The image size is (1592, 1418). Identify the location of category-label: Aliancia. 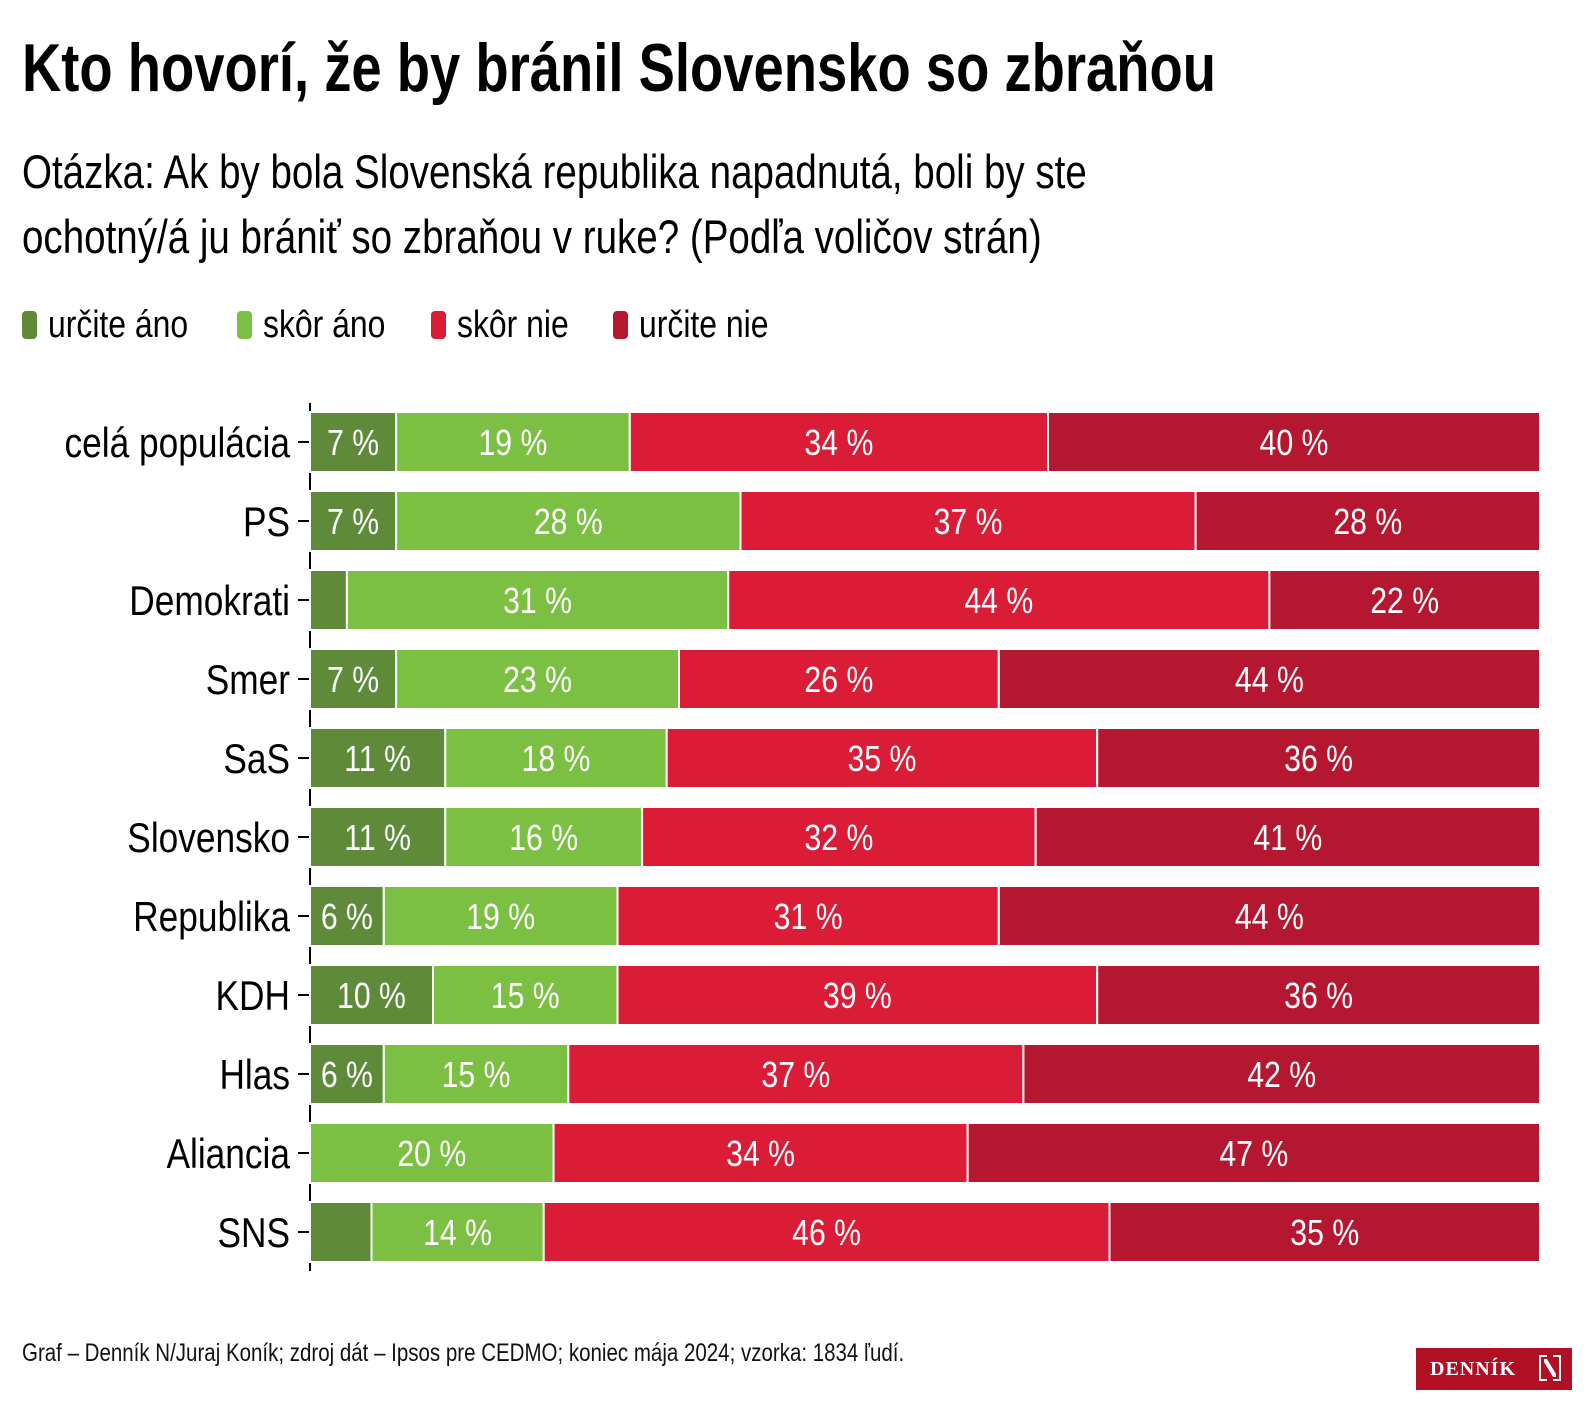
(229, 1154).